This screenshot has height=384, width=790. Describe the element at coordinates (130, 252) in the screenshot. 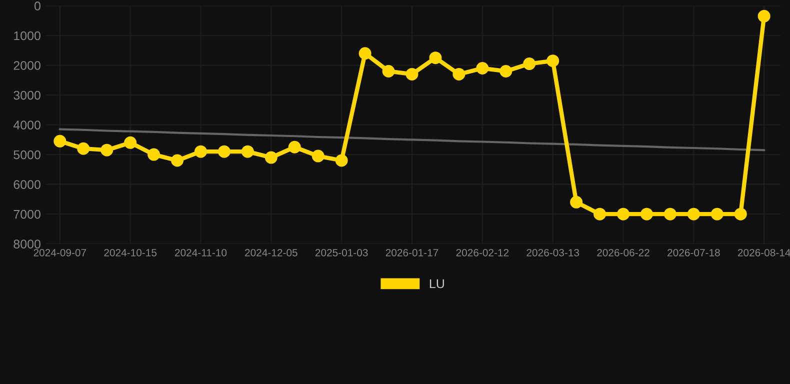

I see `x-tick-label: 2024-10-15` at that location.